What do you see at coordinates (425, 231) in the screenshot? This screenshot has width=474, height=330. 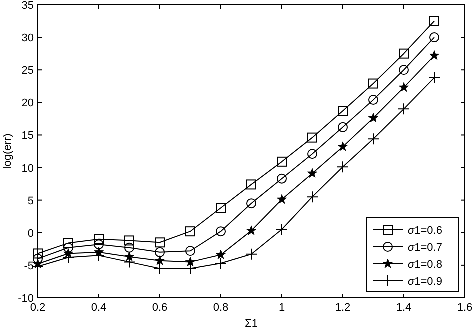 I see `legend-label: σ1=0.6` at bounding box center [425, 231].